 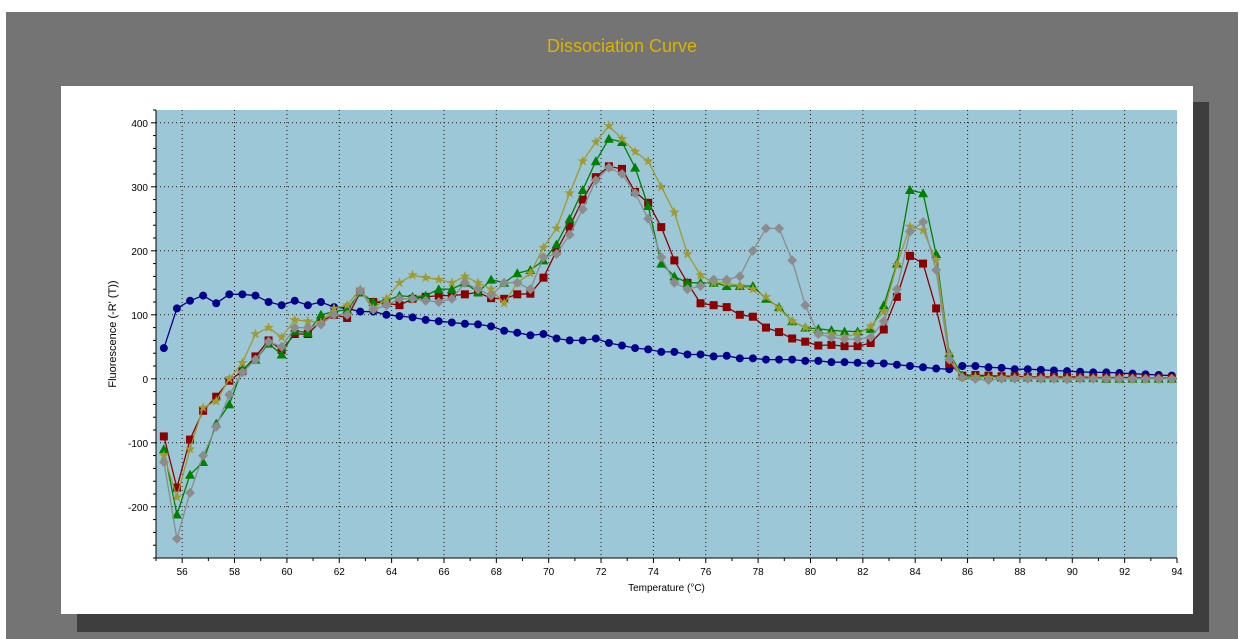 I want to click on x-tick-label: 88, so click(x=1020, y=572).